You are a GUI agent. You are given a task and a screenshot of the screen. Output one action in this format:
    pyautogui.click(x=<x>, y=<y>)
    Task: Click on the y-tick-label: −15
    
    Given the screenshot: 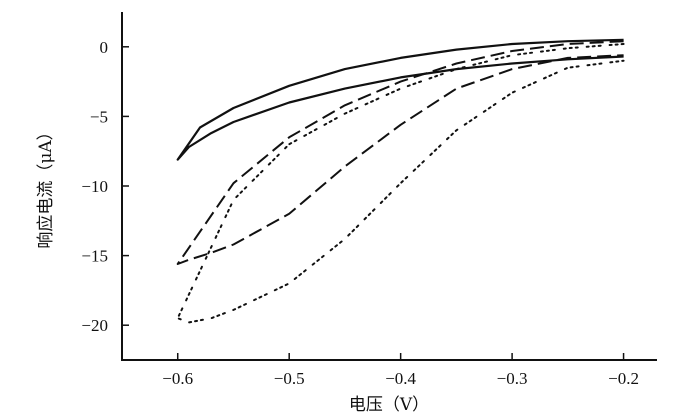 What is the action you would take?
    pyautogui.click(x=94, y=256)
    